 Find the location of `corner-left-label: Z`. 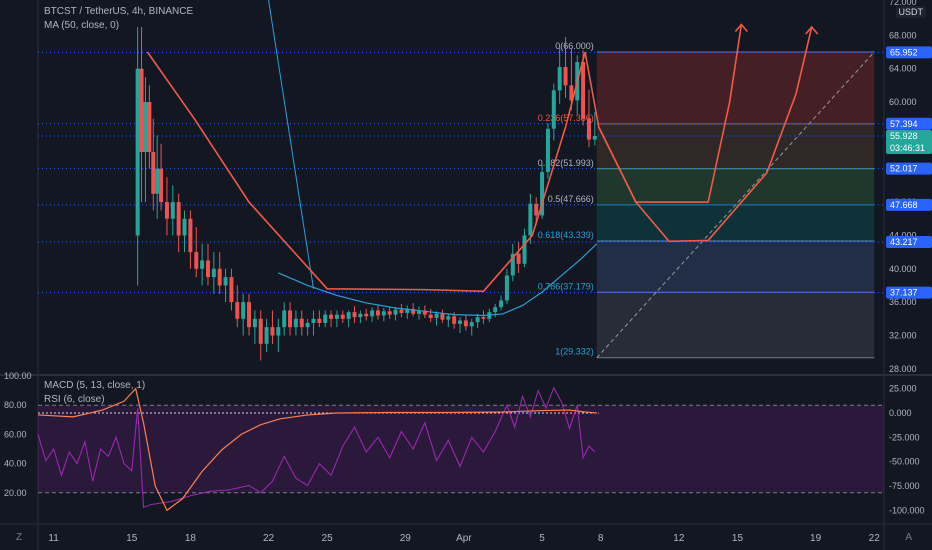

corner-left-label: Z is located at coordinates (19, 537).